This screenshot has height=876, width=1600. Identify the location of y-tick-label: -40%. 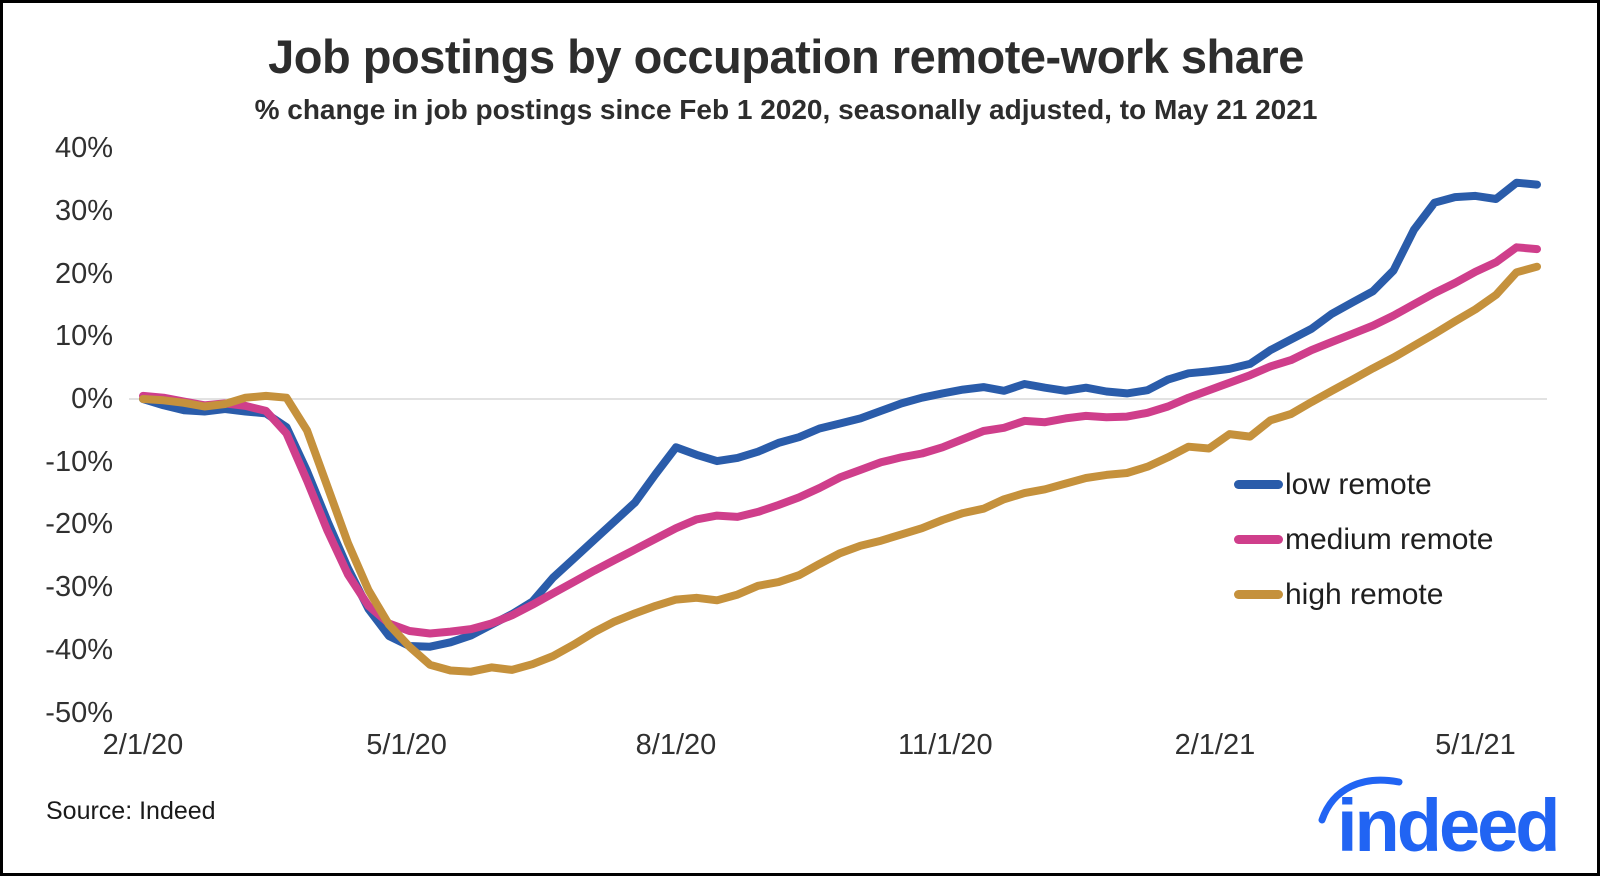
(79, 649).